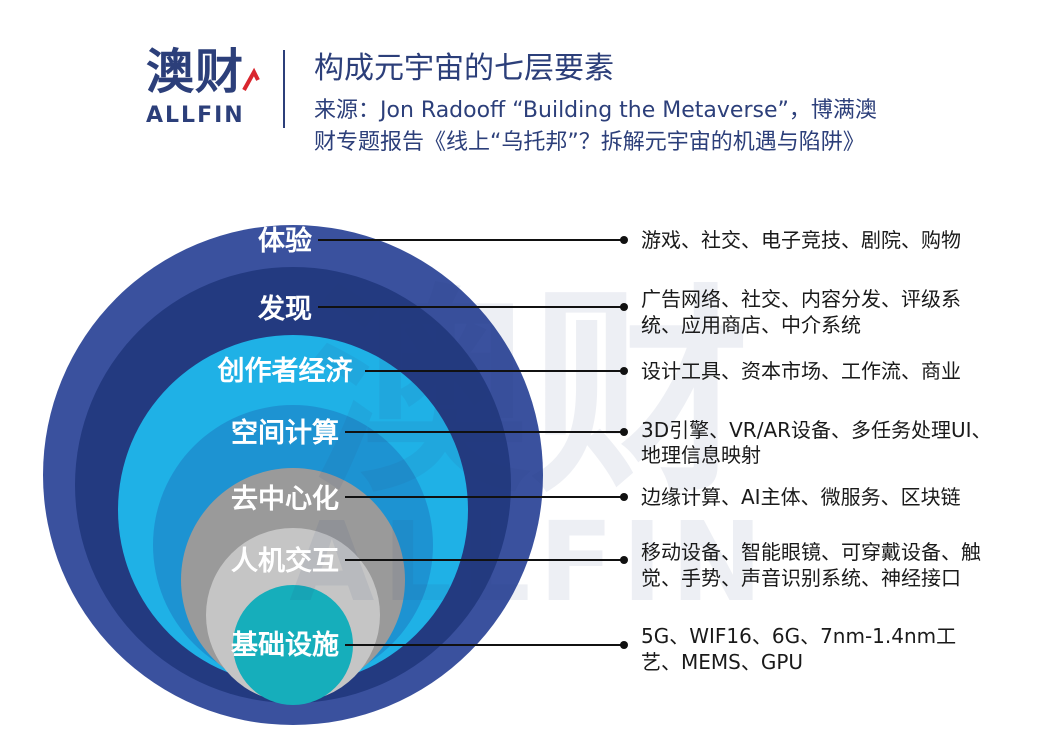 This screenshot has width=1046, height=743. What do you see at coordinates (751, 325) in the screenshot?
I see `layer-desc-discovery-line-2: 统、应用商店、中介系统` at bounding box center [751, 325].